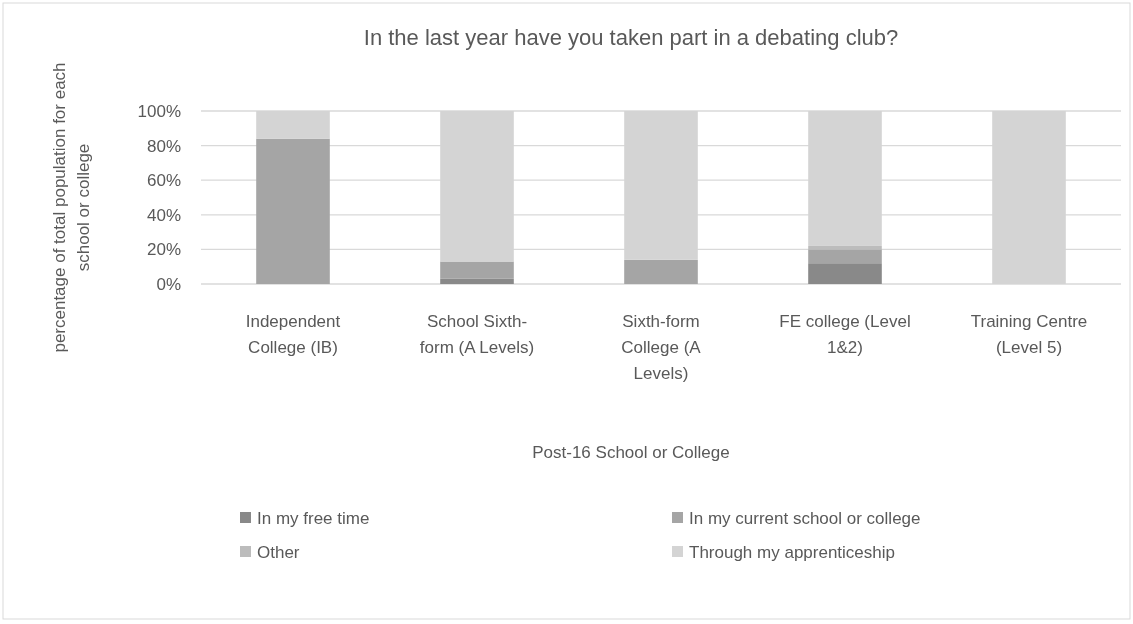 The height and width of the screenshot is (624, 1133). What do you see at coordinates (163, 215) in the screenshot?
I see `y-tick-label: 40%` at bounding box center [163, 215].